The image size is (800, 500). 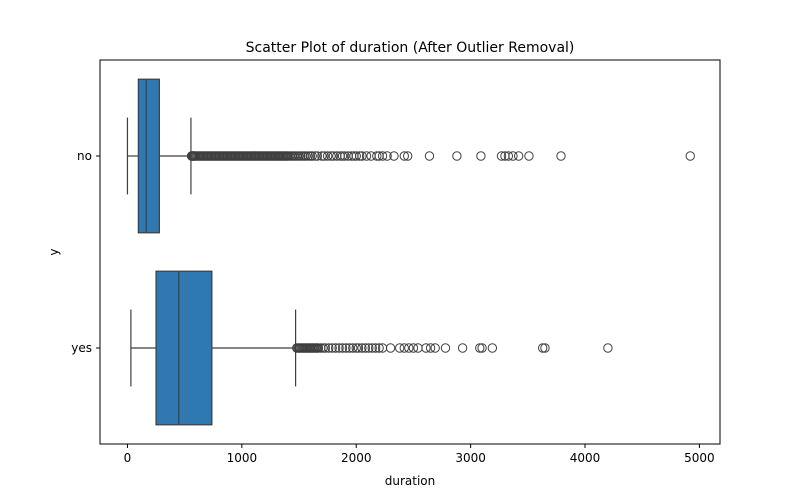 What do you see at coordinates (699, 458) in the screenshot?
I see `x-tick-label: 5000` at bounding box center [699, 458].